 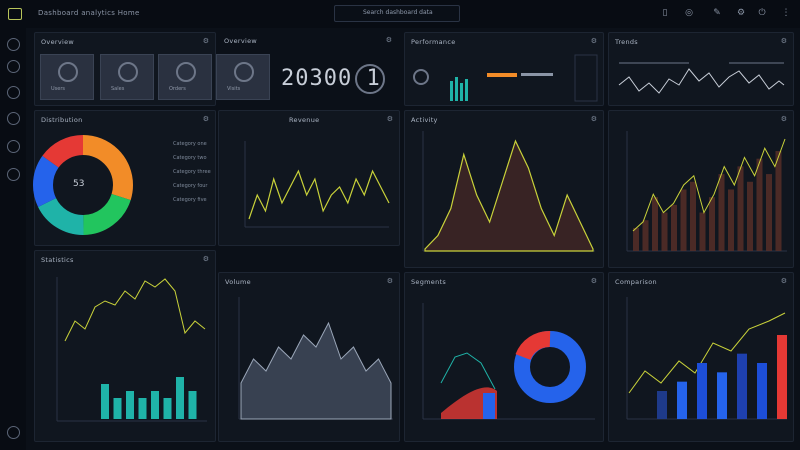 What do you see at coordinates (701, 81) in the screenshot?
I see `trend-line-series` at bounding box center [701, 81].